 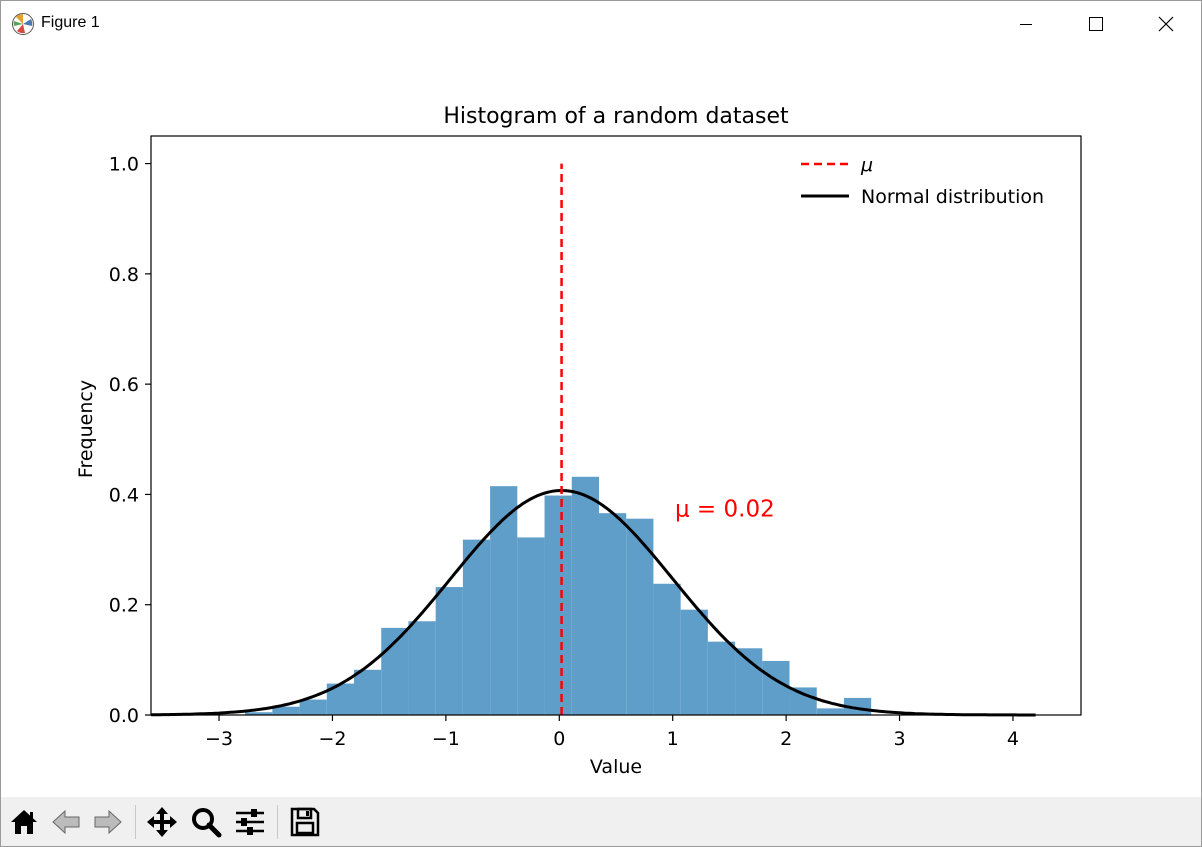 I want to click on histogram-bars, so click(x=558, y=595).